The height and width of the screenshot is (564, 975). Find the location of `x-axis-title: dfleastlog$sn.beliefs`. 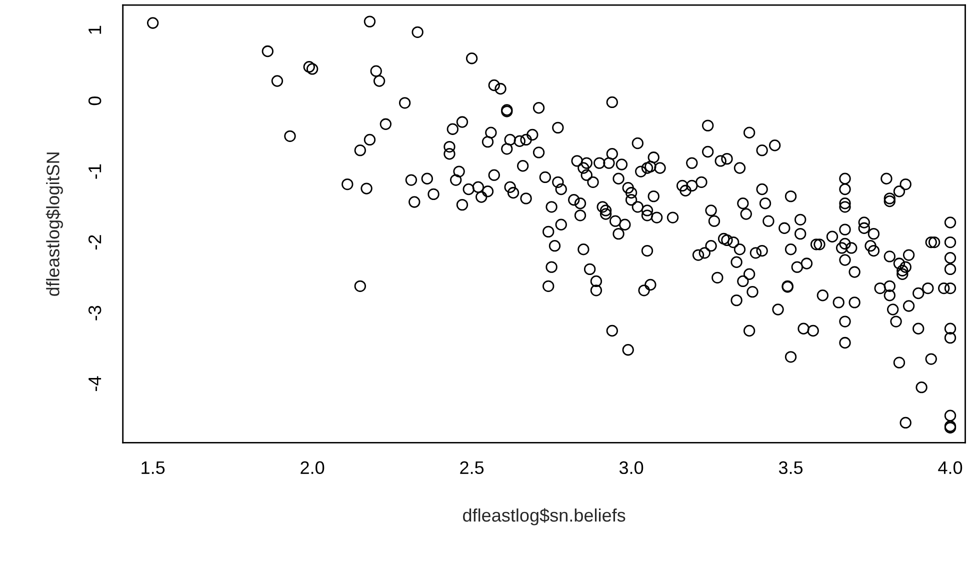

x-axis-title: dfleastlog$sn.beliefs is located at coordinates (544, 517).